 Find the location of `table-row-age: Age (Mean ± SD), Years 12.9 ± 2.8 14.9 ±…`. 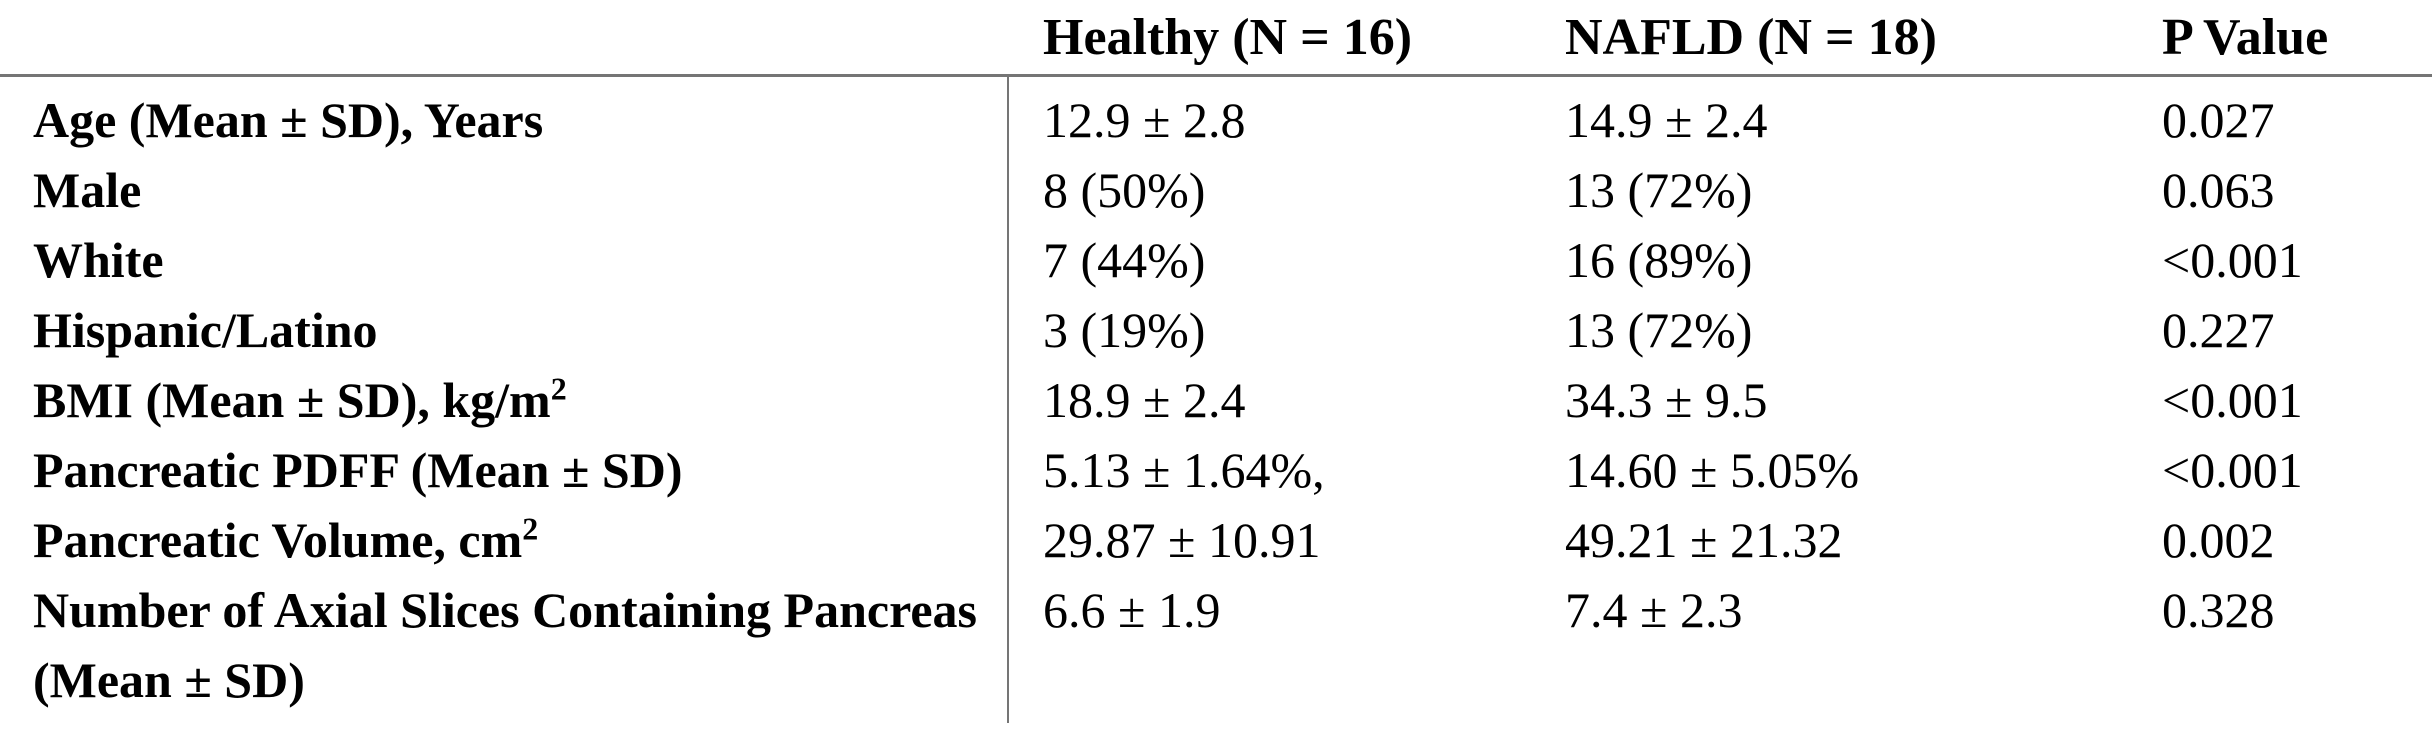

table-row-age: Age (Mean ± SD), Years 12.9 ± 2.8 14.9 ±… is located at coordinates (1216, 120).